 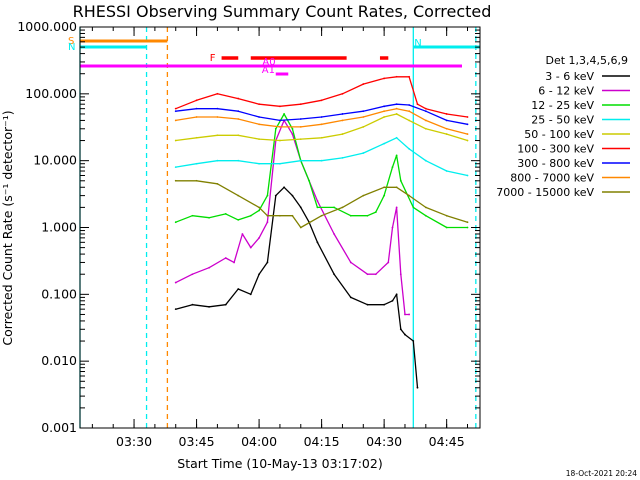 What do you see at coordinates (601, 473) in the screenshot?
I see `timestamp-footer: 18-Oct-2021 20:24` at bounding box center [601, 473].